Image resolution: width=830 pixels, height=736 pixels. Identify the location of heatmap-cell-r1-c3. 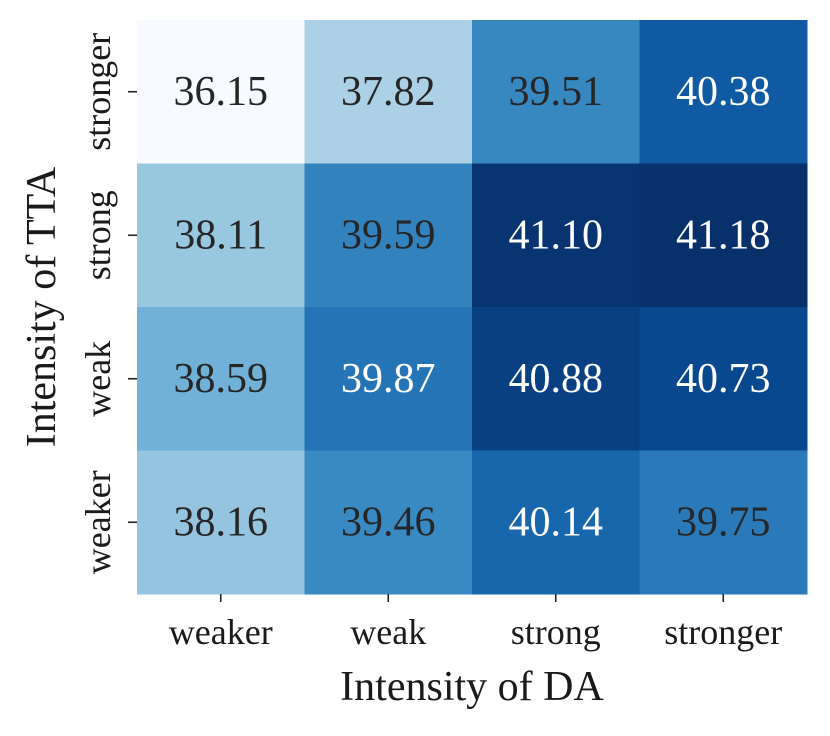
(723, 235).